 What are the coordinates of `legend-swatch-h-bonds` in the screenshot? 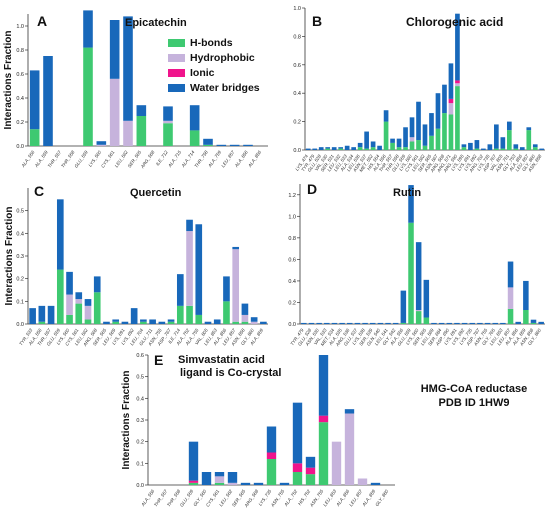 It's located at (176, 43).